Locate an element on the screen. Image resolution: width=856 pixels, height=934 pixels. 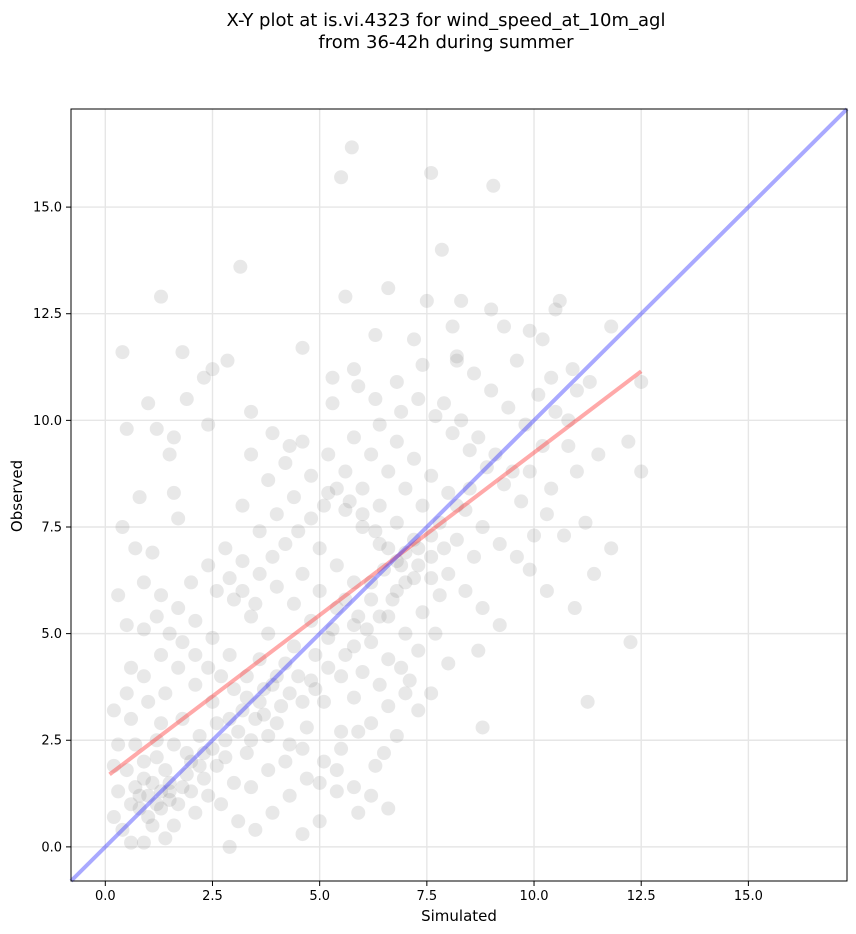
x-tick-label: 0.0 is located at coordinates (105, 896).